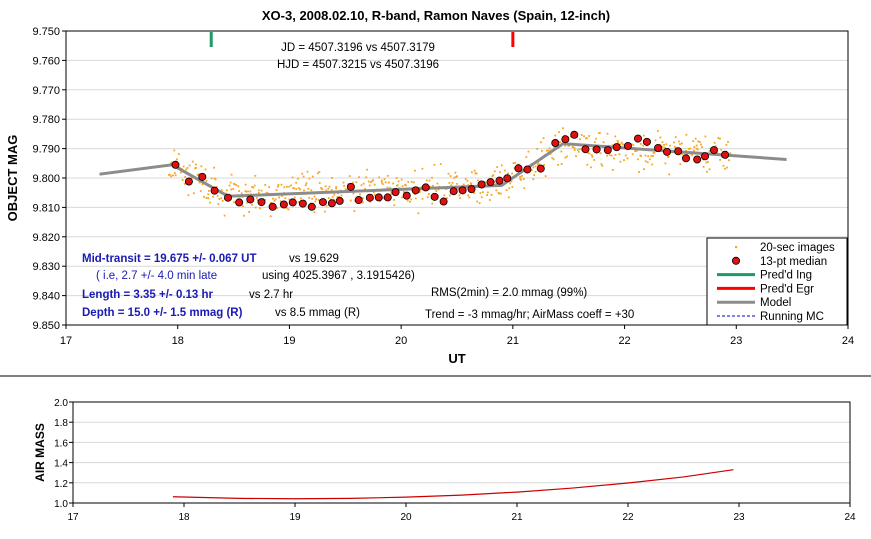 This screenshot has height=539, width=871. What do you see at coordinates (148, 295) in the screenshot?
I see `length-annotation: Length = 3.35 +/- 0.13 hr` at bounding box center [148, 295].